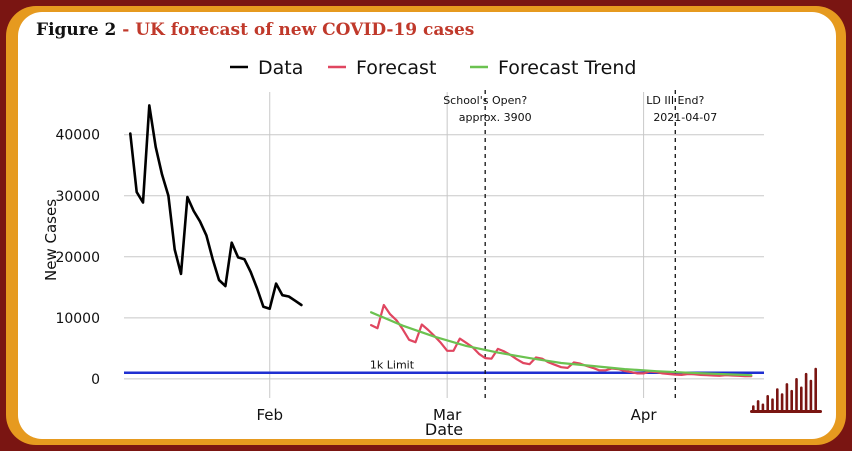 The image size is (852, 451). Describe the element at coordinates (95, 380) in the screenshot. I see `y-tick-label: 0` at that location.